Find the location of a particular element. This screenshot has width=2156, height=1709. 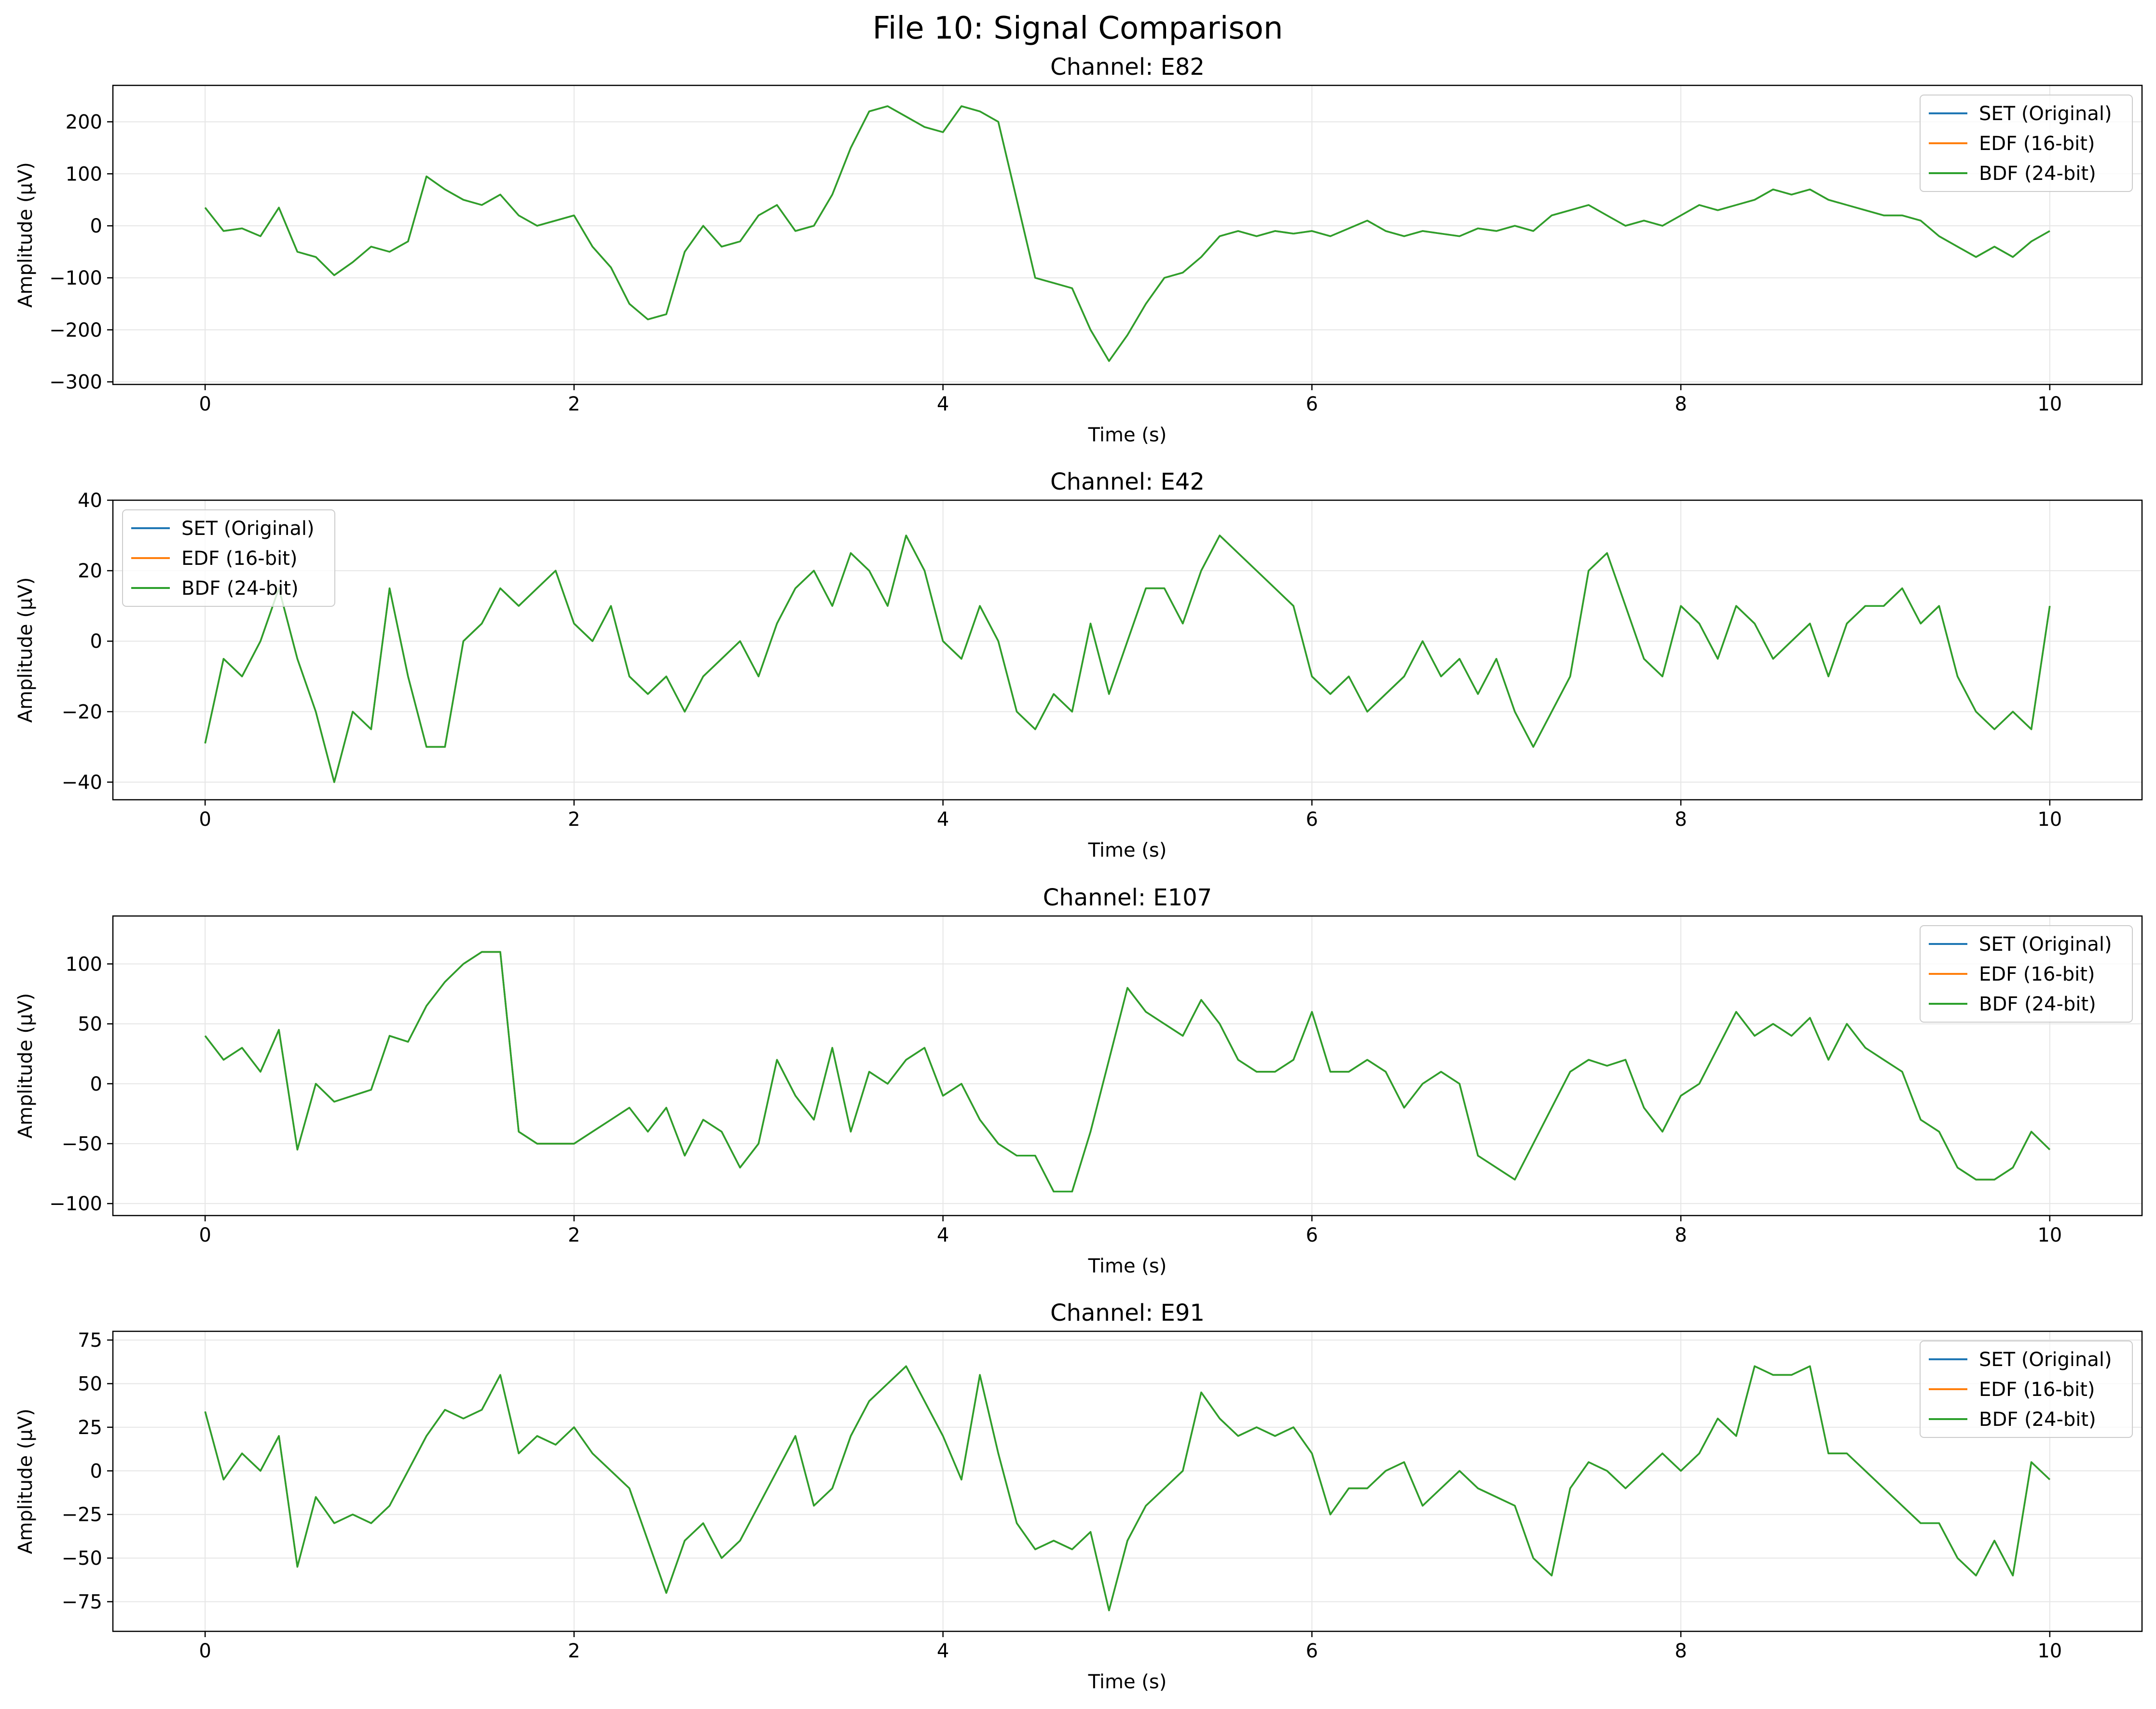

y-tick-label: −40 is located at coordinates (82, 782).